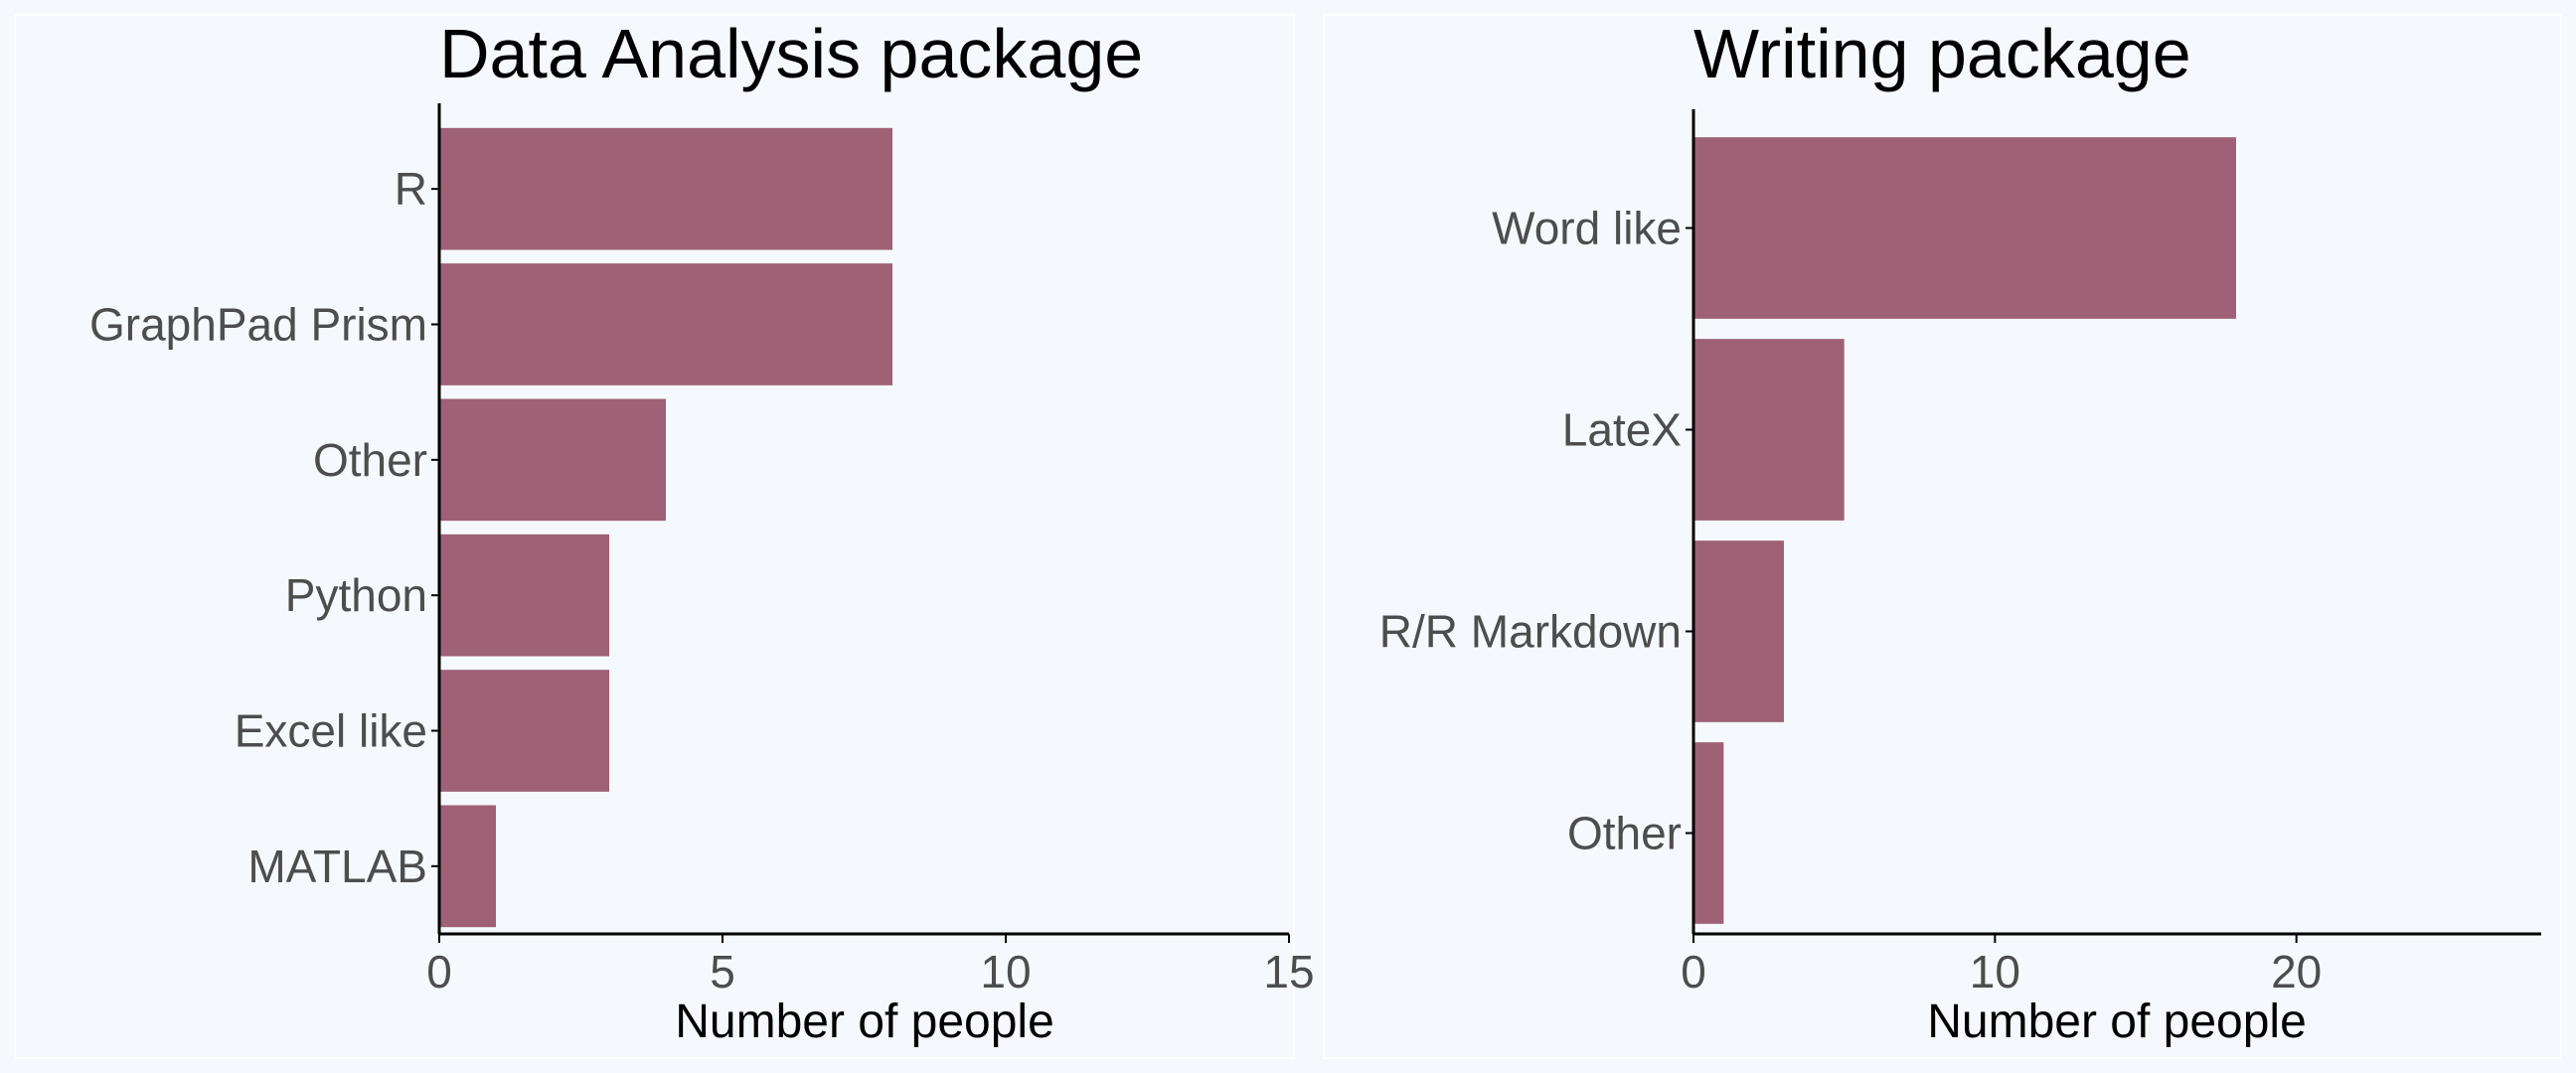  I want to click on category-label: Excel like, so click(331, 731).